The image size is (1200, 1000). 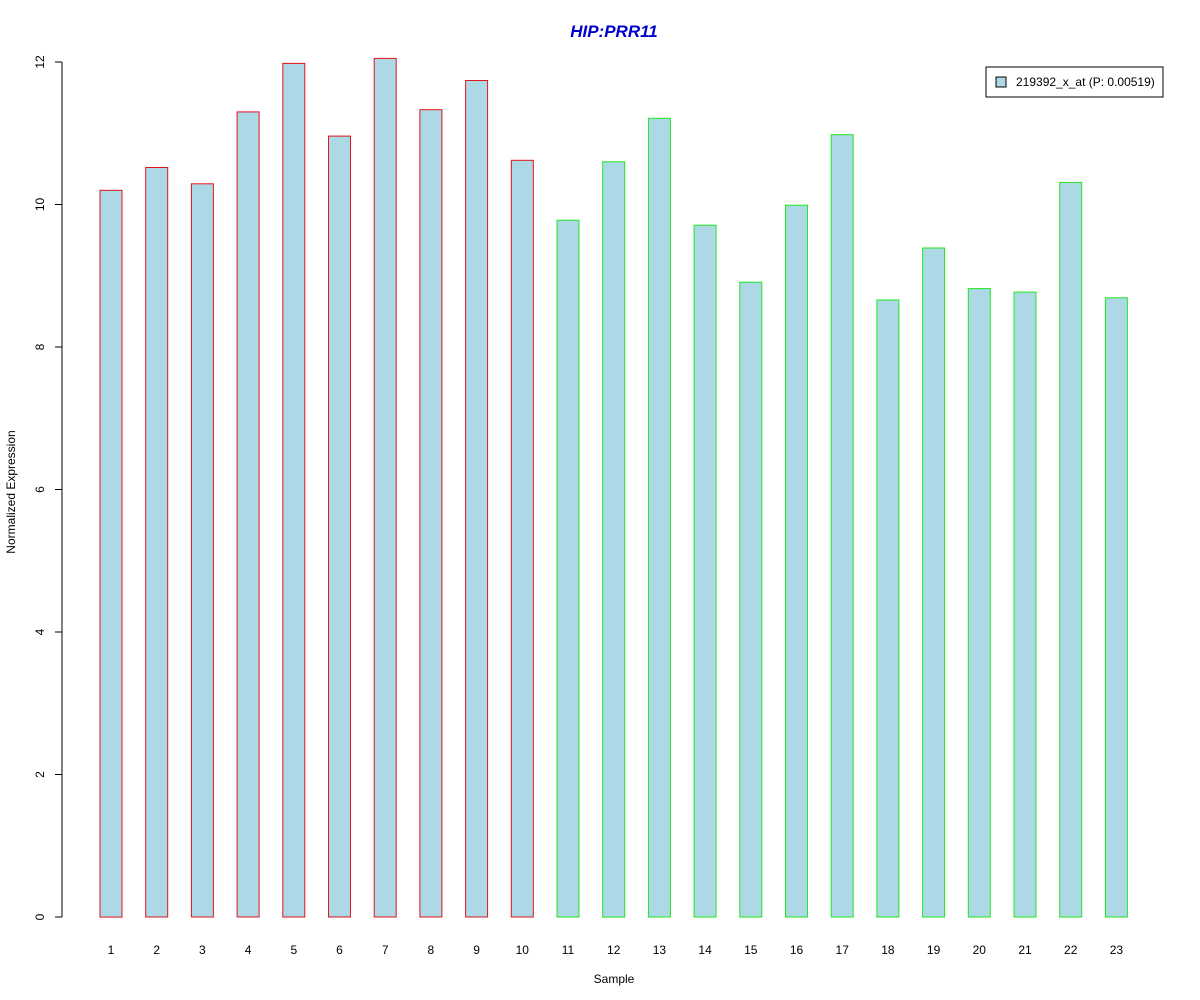 I want to click on y-tick-label: 0, so click(x=40, y=916).